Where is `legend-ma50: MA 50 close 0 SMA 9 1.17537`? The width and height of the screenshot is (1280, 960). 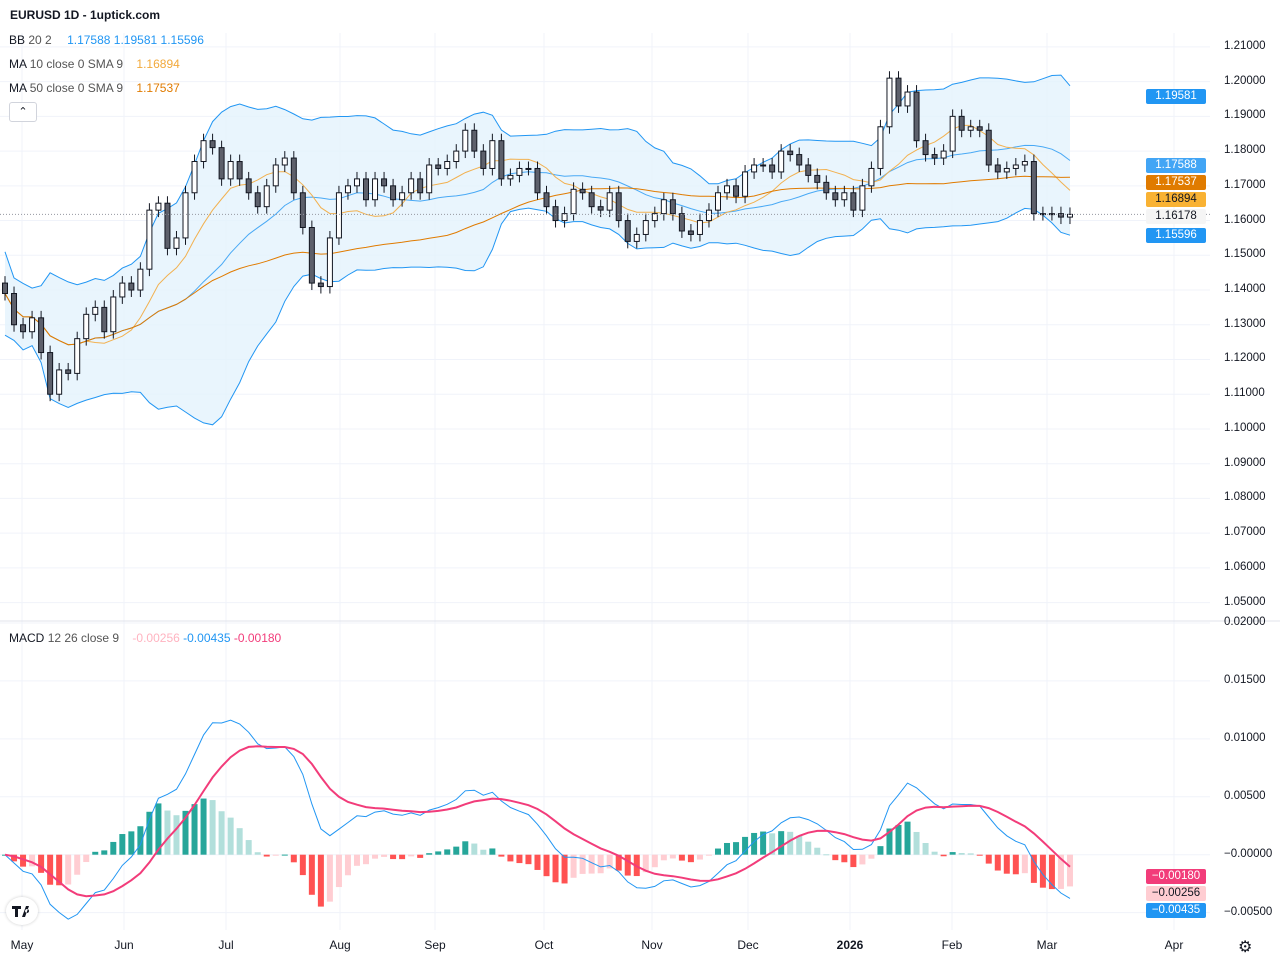
legend-ma50: MA 50 close 0 SMA 9 1.17537 is located at coordinates (94, 88).